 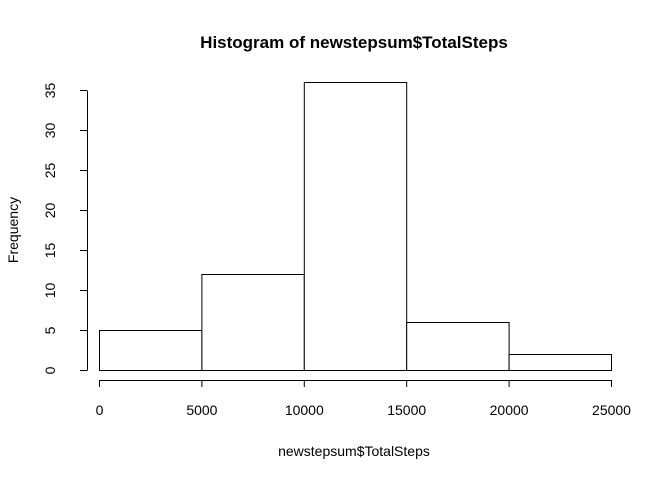 What do you see at coordinates (354, 451) in the screenshot?
I see `x-axis-label: newstepsum$TotalSteps` at bounding box center [354, 451].